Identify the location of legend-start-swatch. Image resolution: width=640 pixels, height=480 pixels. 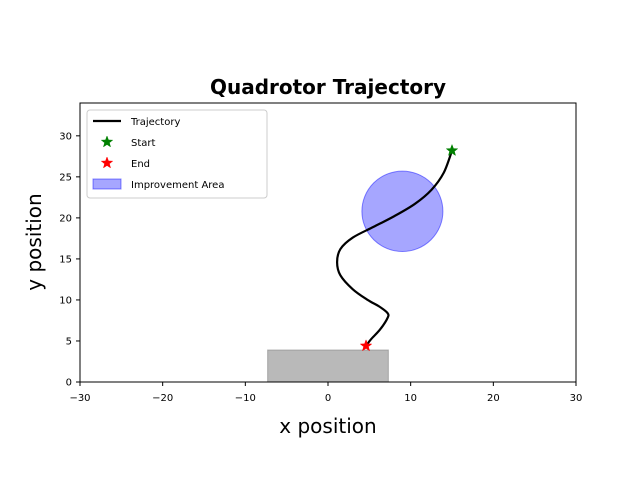
(107, 141).